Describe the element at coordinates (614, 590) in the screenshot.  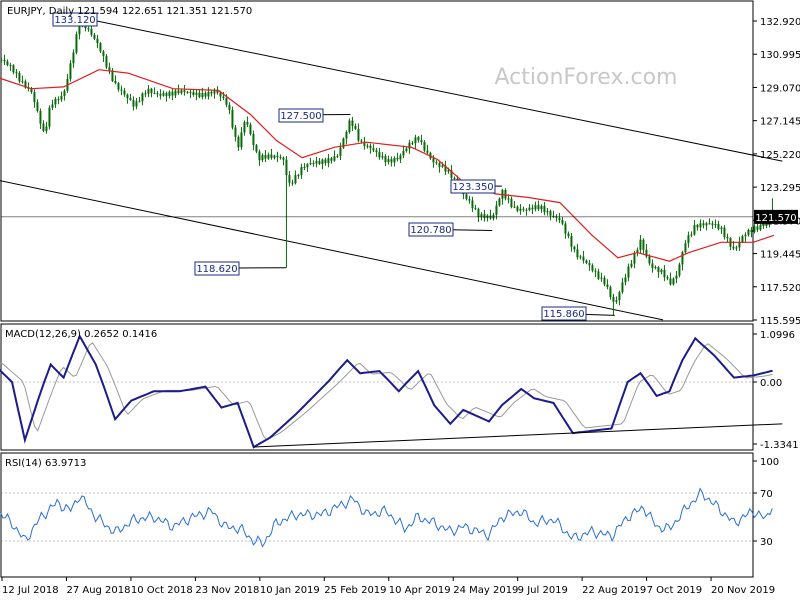
I see `date-tick-label: 22 Aug 2019` at that location.